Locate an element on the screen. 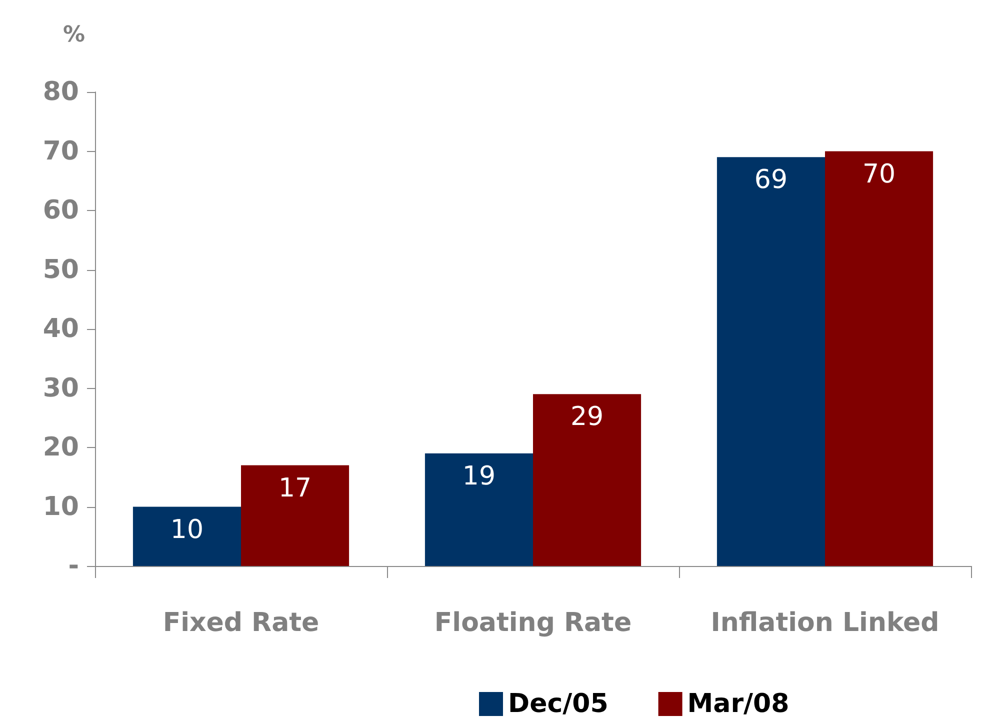 This screenshot has height=722, width=991. data-label: 29 is located at coordinates (587, 417).